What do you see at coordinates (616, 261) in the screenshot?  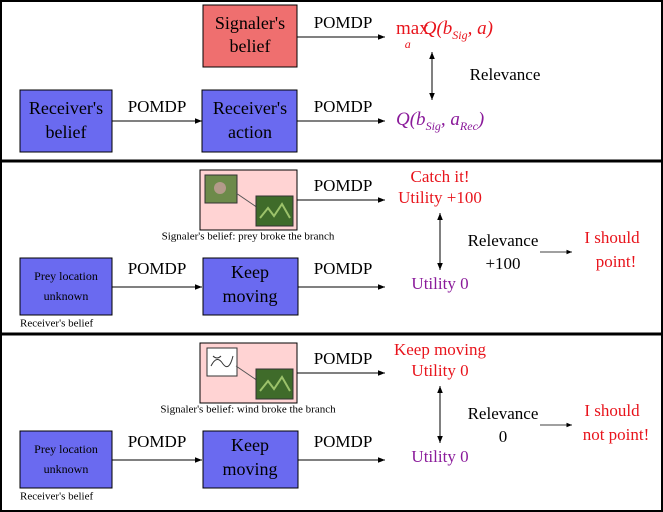 I see `conclusion: point!` at bounding box center [616, 261].